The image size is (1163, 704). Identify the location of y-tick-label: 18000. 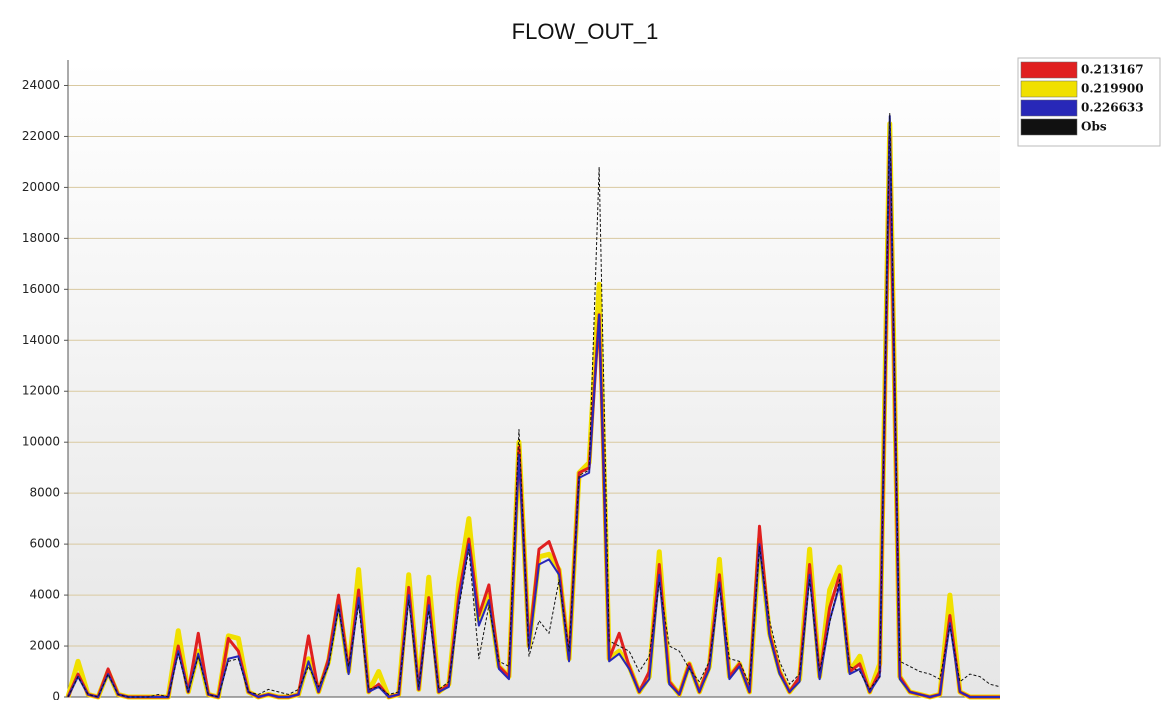
(41, 238).